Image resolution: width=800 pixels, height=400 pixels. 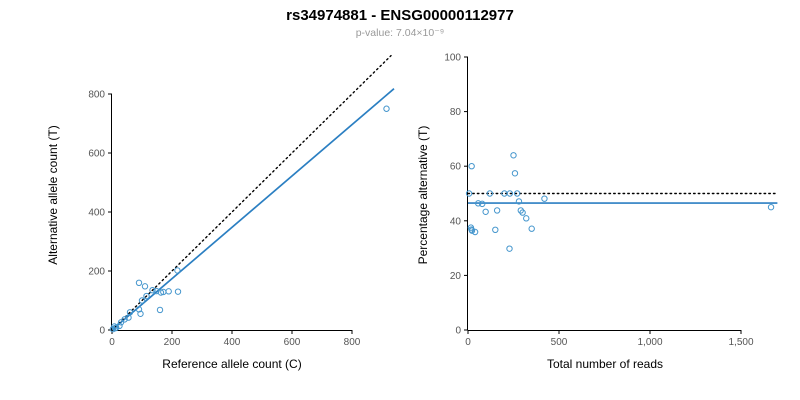 I want to click on y-tick-label: 80, so click(x=456, y=112).